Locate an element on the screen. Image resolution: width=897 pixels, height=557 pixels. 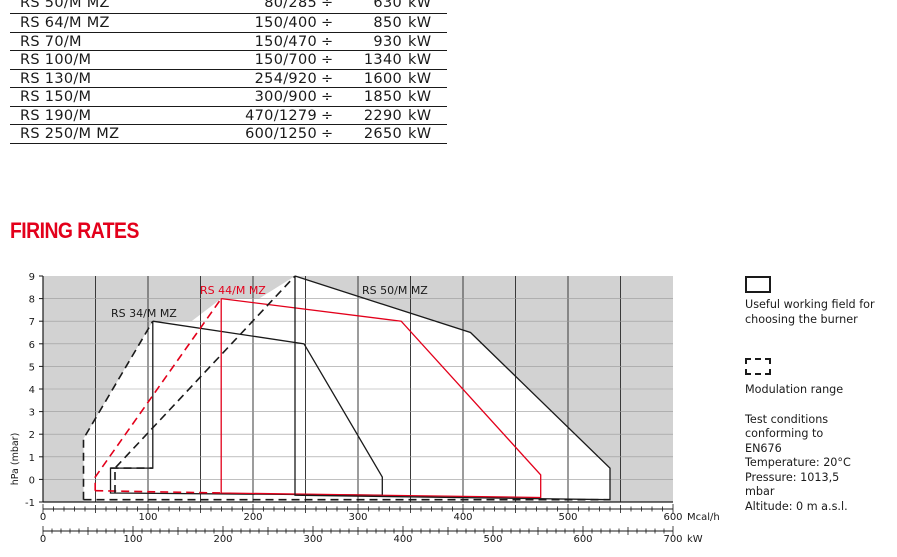
power-range: 80/285 is located at coordinates (290, 5).